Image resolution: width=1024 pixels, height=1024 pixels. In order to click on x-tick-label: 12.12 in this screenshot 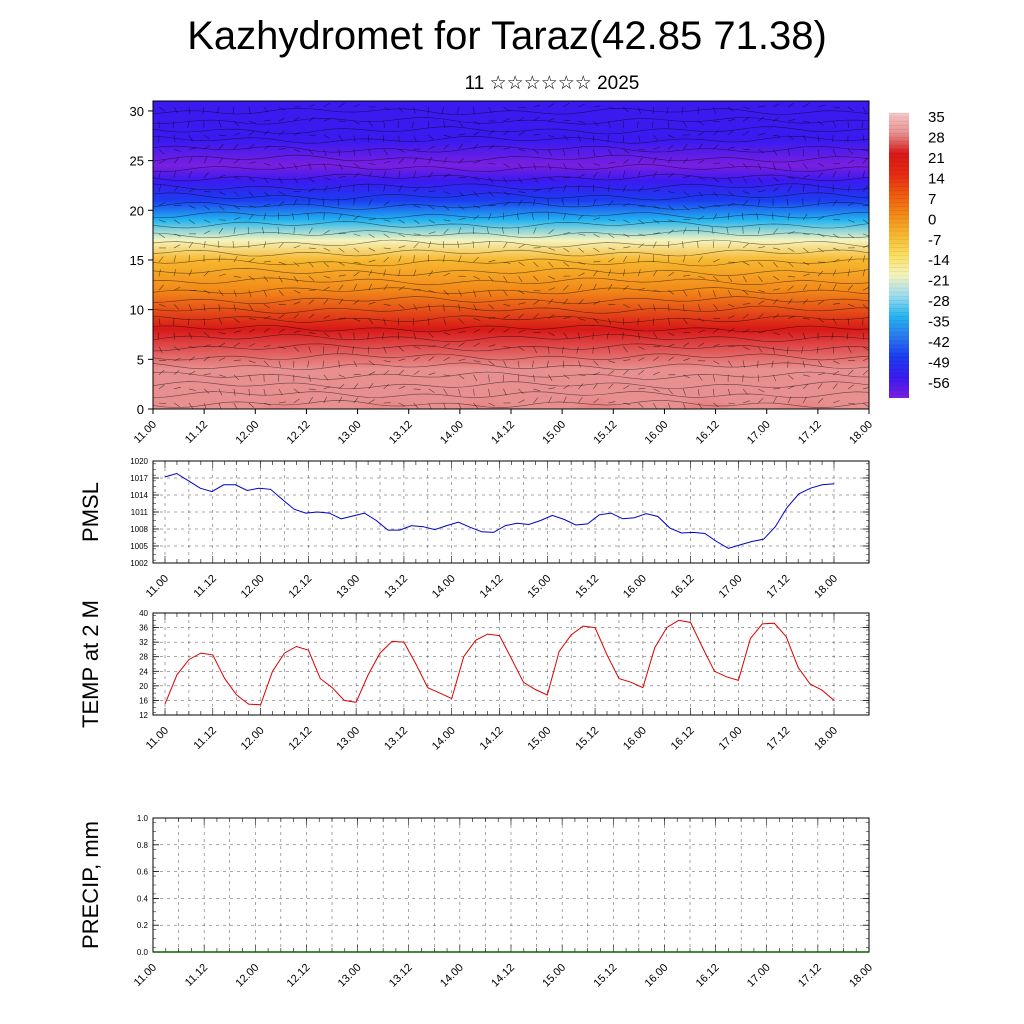, I will do `click(299, 433)`.